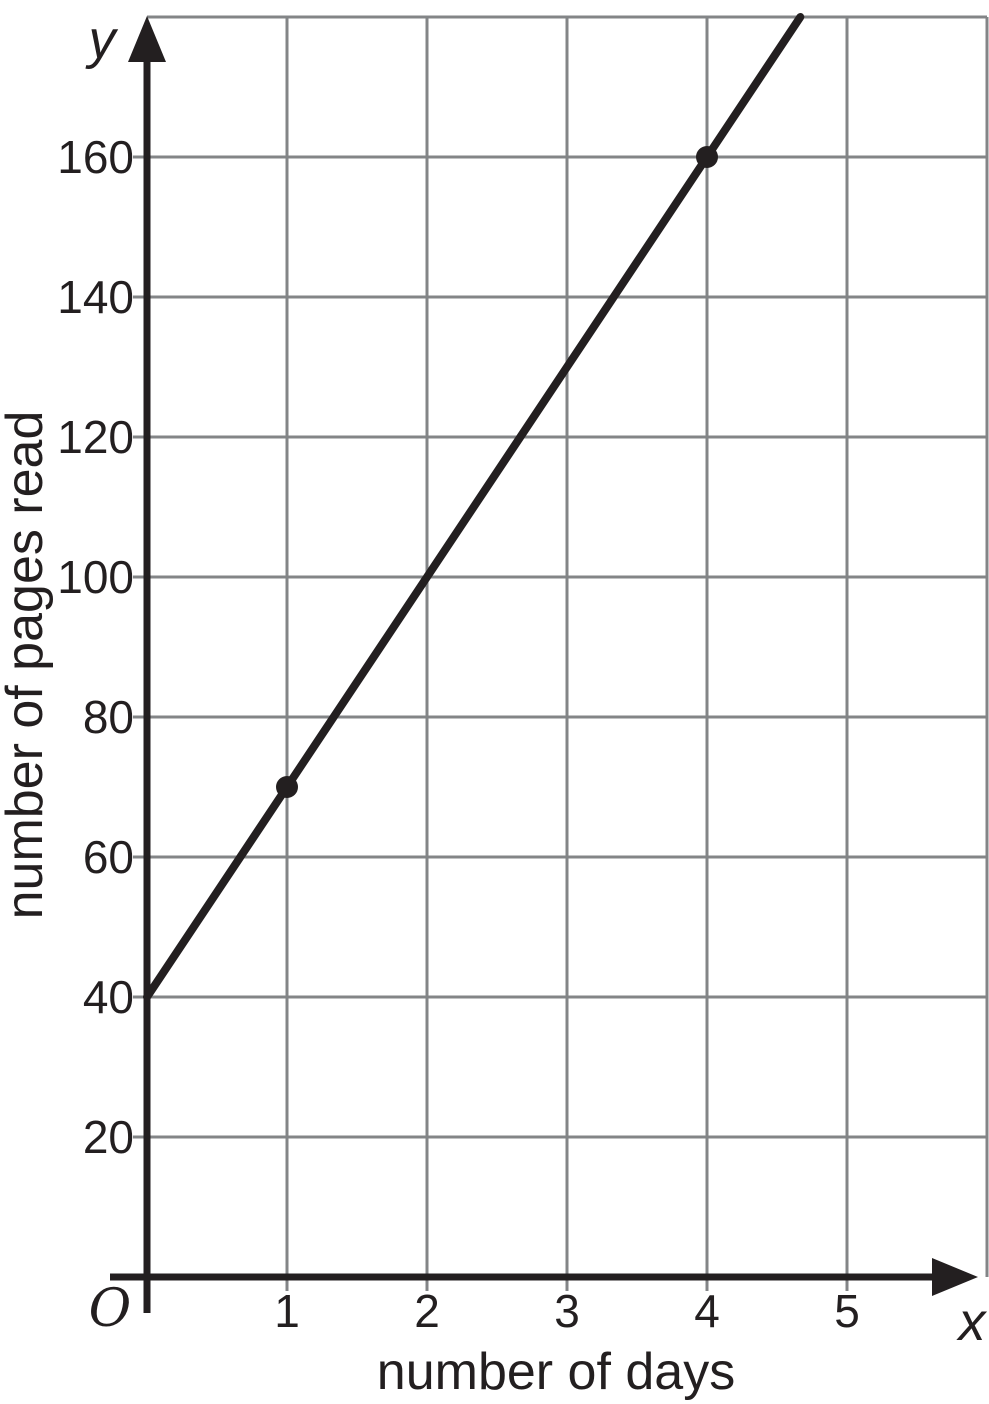 The image size is (989, 1404). I want to click on y-tick-label: 80, so click(108, 717).